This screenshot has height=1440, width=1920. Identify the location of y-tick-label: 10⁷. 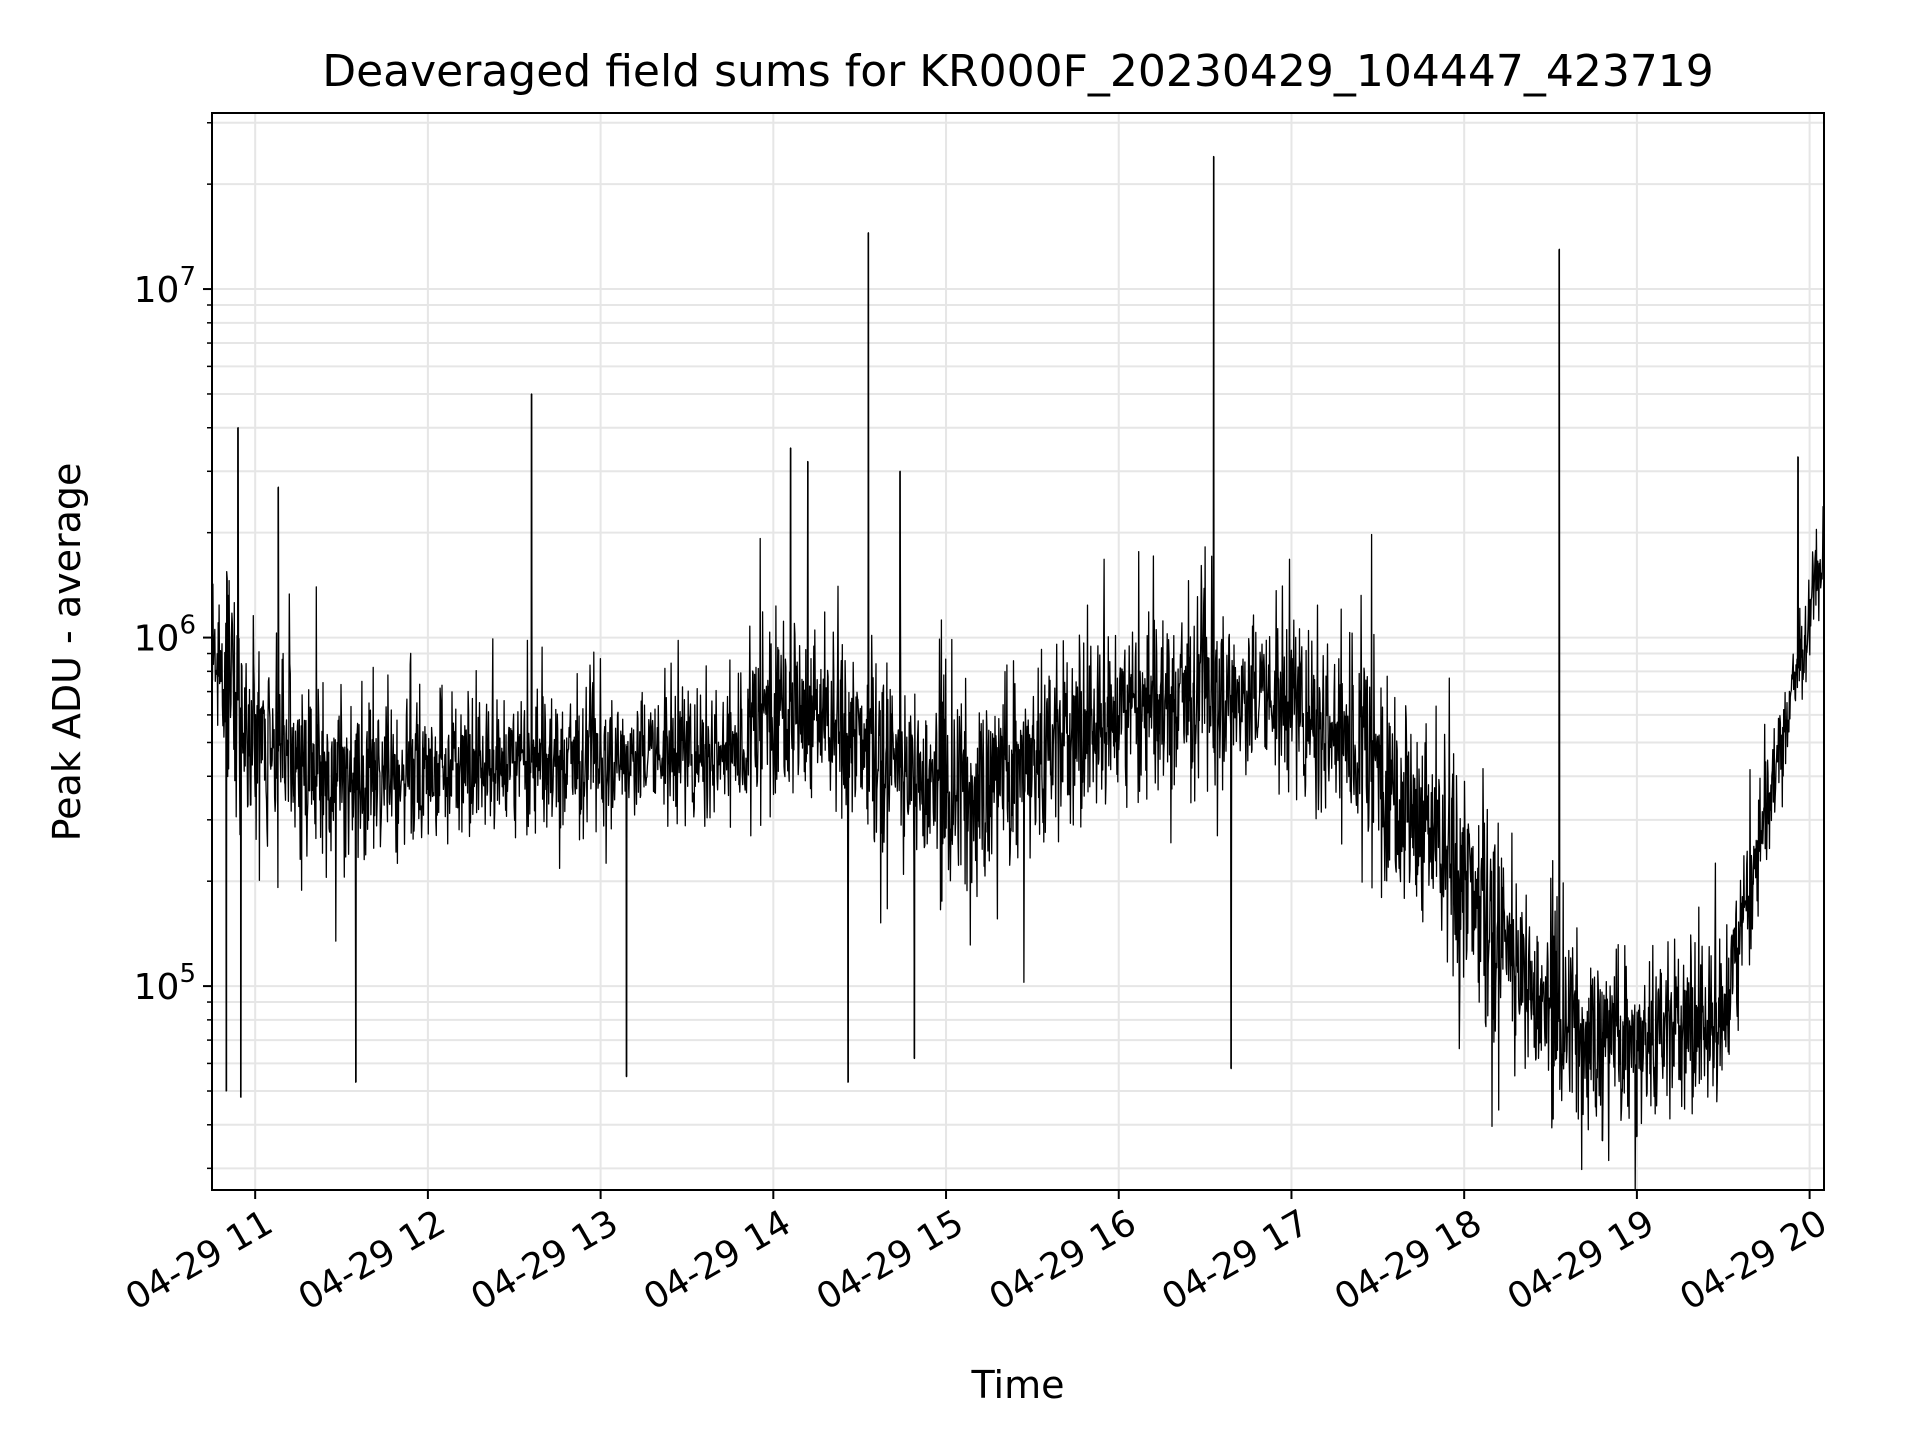
(165, 286).